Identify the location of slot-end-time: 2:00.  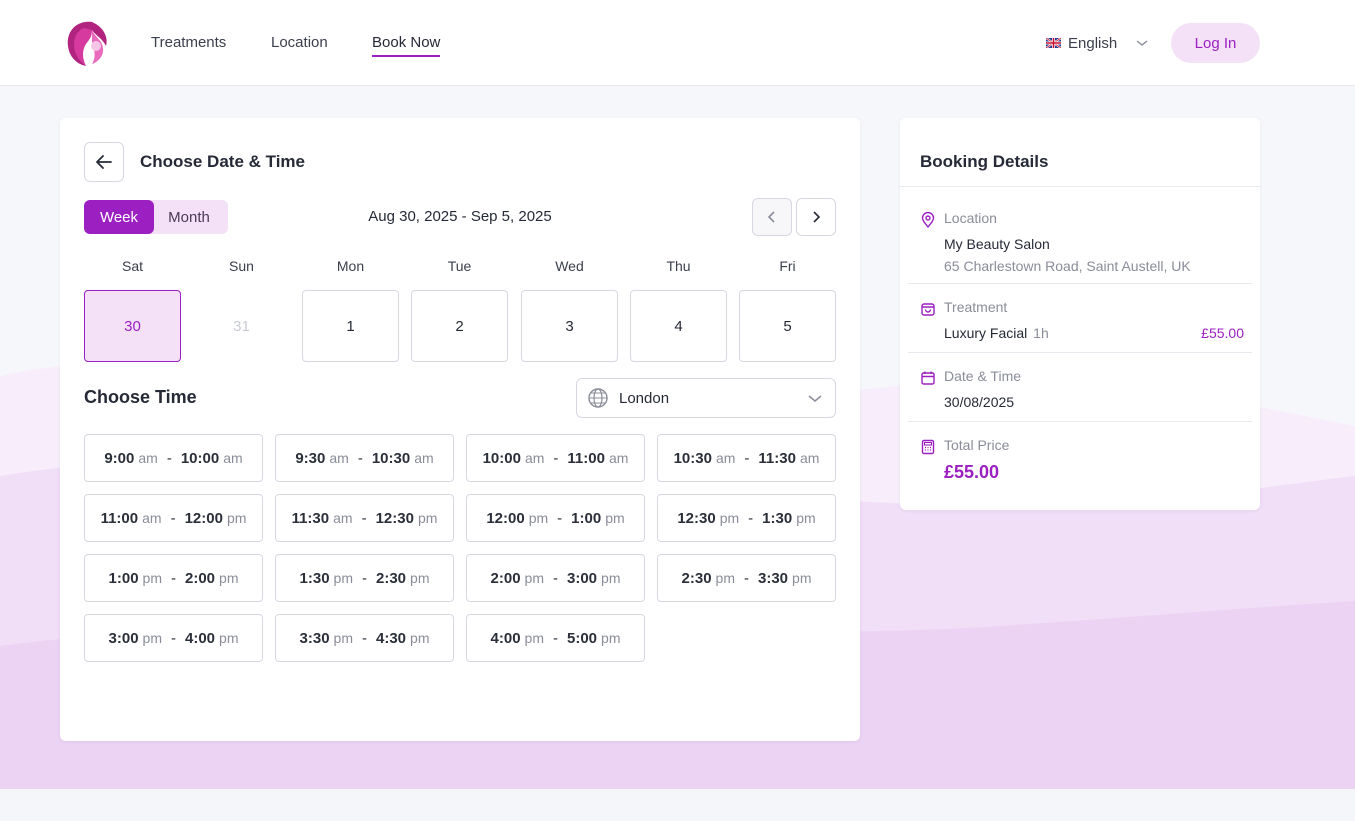
(200, 578).